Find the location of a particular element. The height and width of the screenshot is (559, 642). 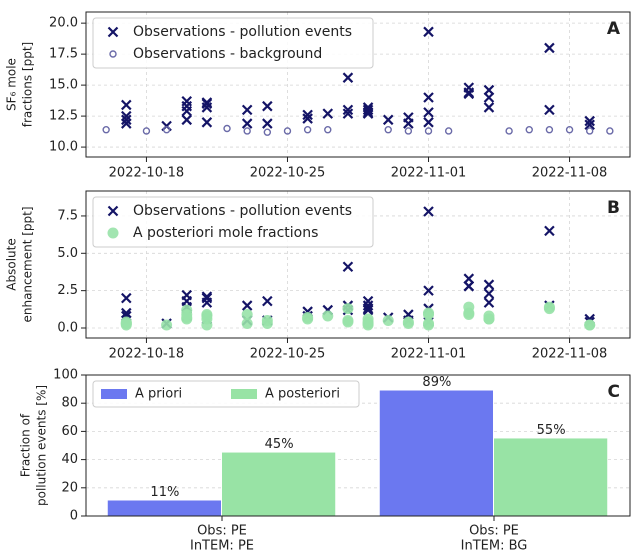

x-tick-label: 2022-11-01 is located at coordinates (429, 354).